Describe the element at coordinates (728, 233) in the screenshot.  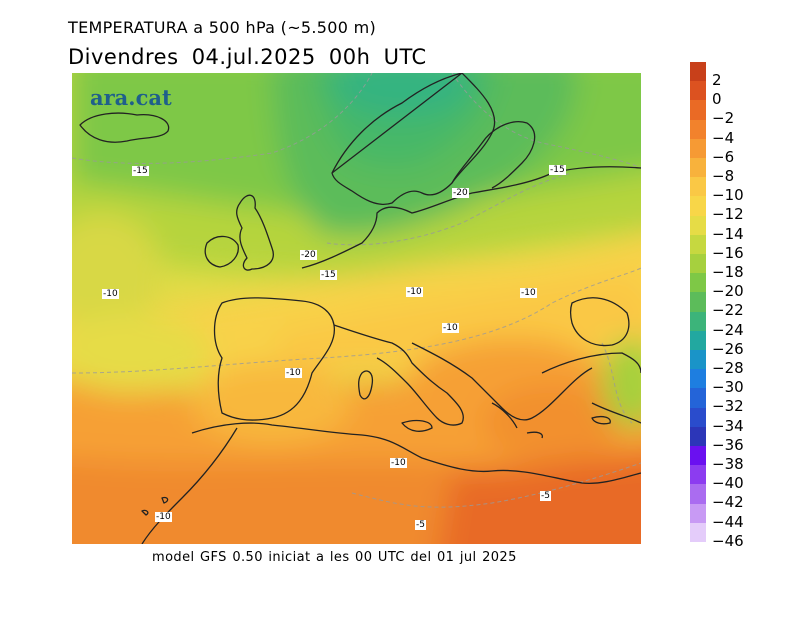
I see `colorbar-label: −14` at that location.